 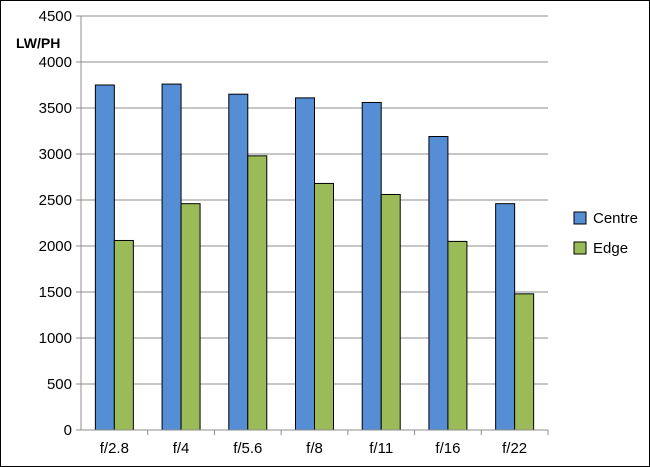 What do you see at coordinates (38, 43) in the screenshot?
I see `y-axis-label: LW/PH` at bounding box center [38, 43].